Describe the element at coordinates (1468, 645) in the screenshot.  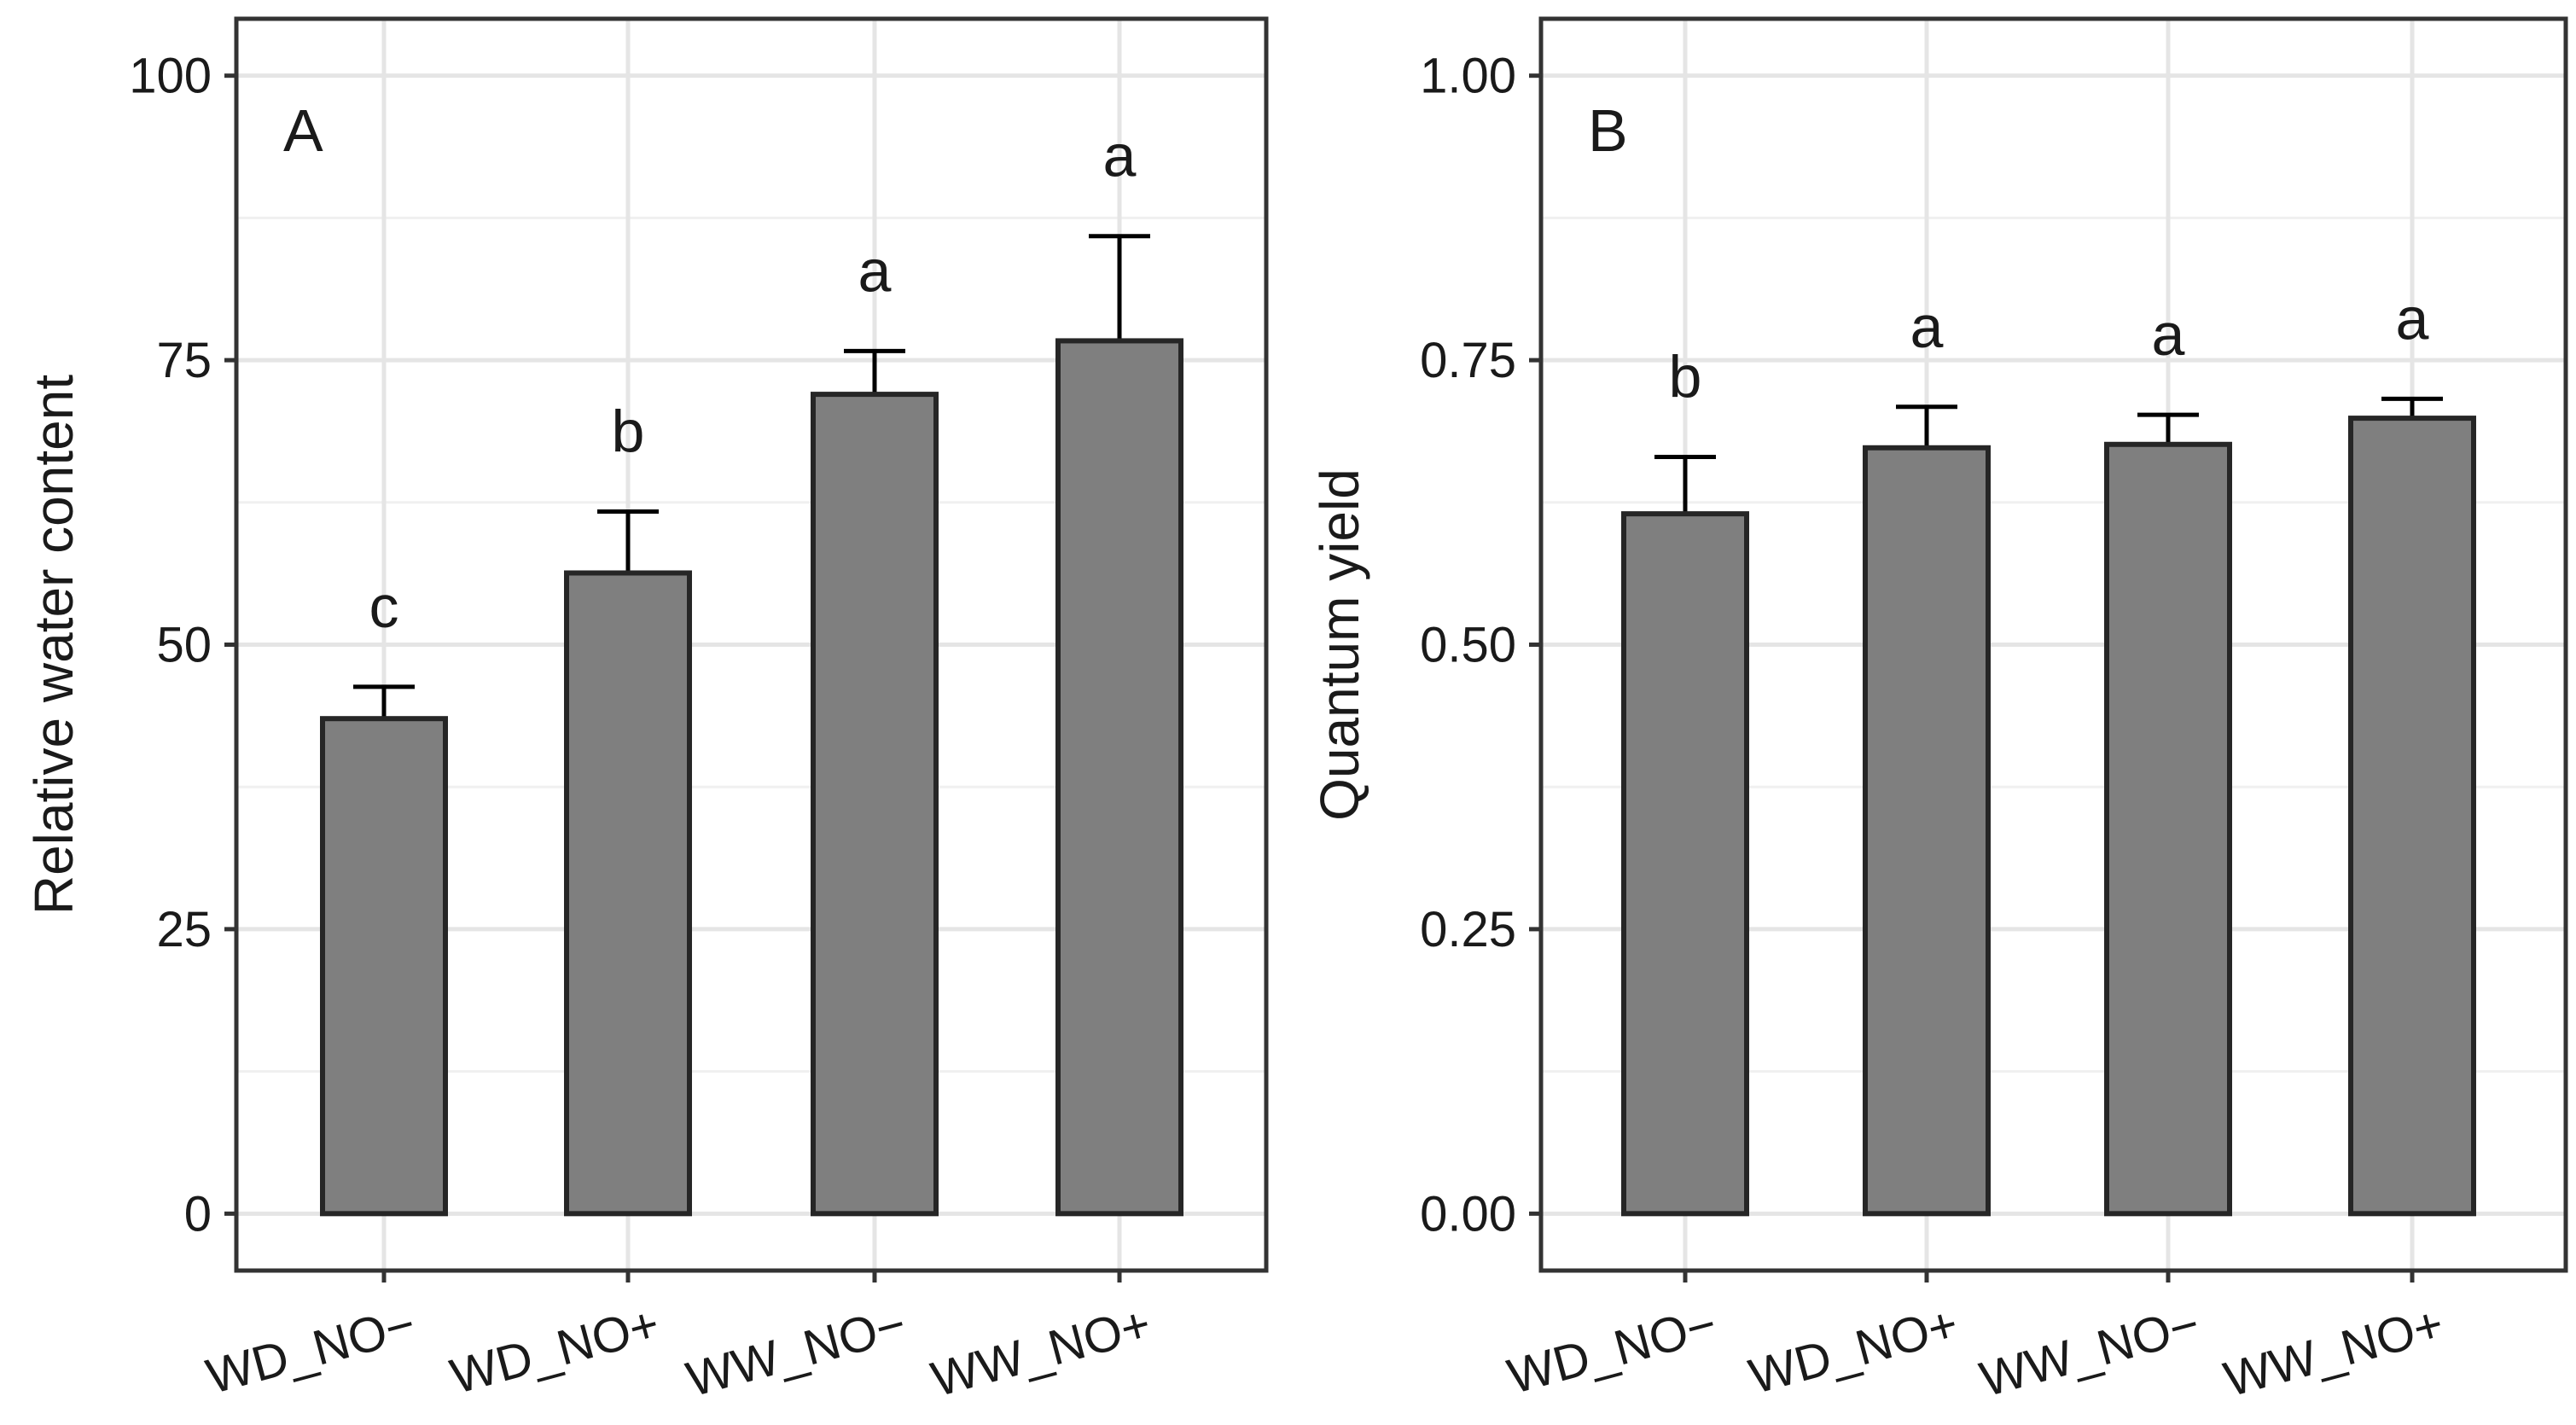
I see `y-tick-label: 0.50` at that location.